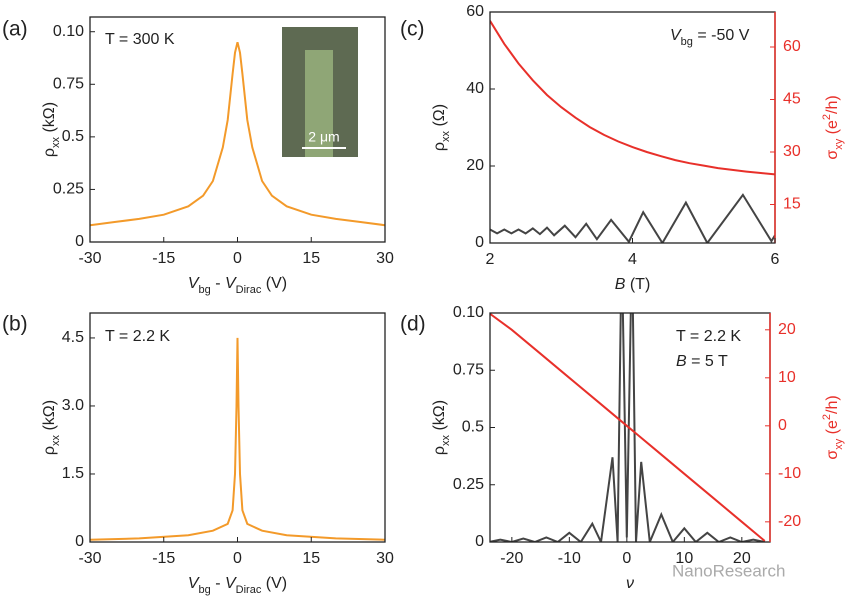 This screenshot has width=846, height=604. Describe the element at coordinates (15, 324) in the screenshot. I see `panel-label: (b)` at that location.